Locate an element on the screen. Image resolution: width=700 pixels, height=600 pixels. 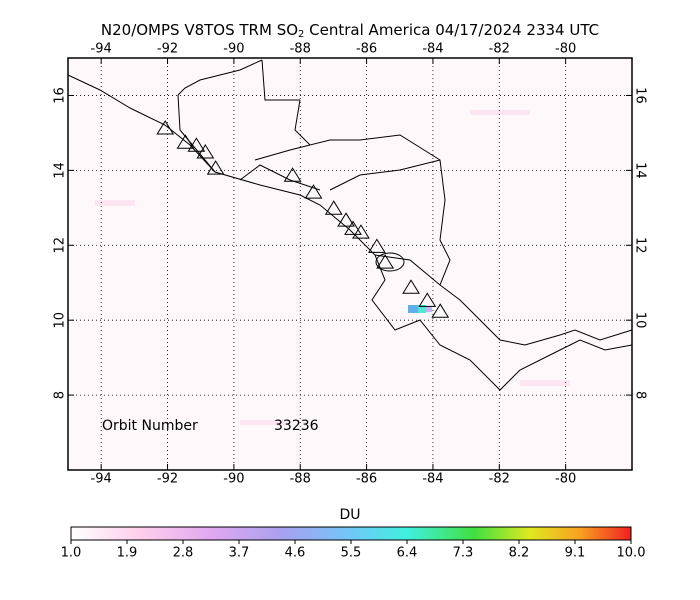
colorbar-ticks: 1.0 1.9 2.8 3.7 4.6 5.5 6.4 7.3 8.2 9.1 10.0 is located at coordinates (353, 550).